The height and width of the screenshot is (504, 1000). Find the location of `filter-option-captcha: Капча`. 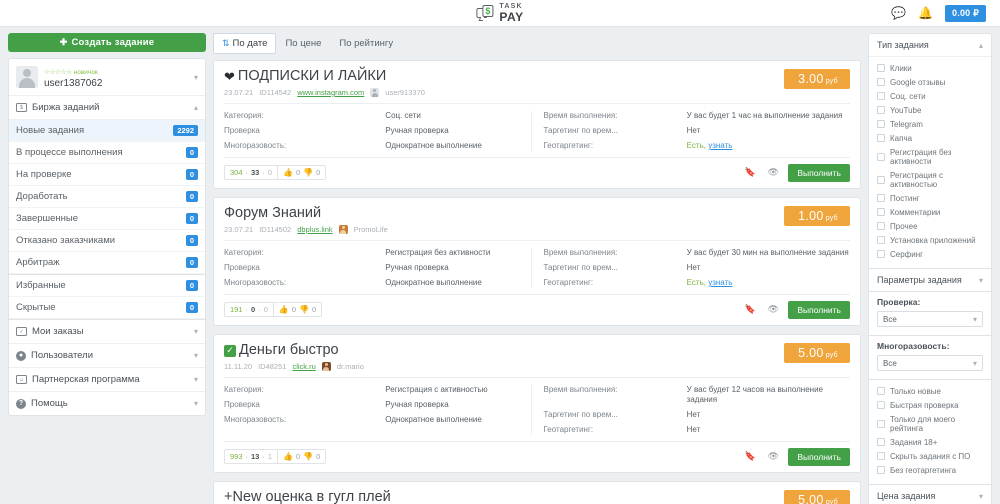

filter-option-captcha: Капча is located at coordinates (930, 138).